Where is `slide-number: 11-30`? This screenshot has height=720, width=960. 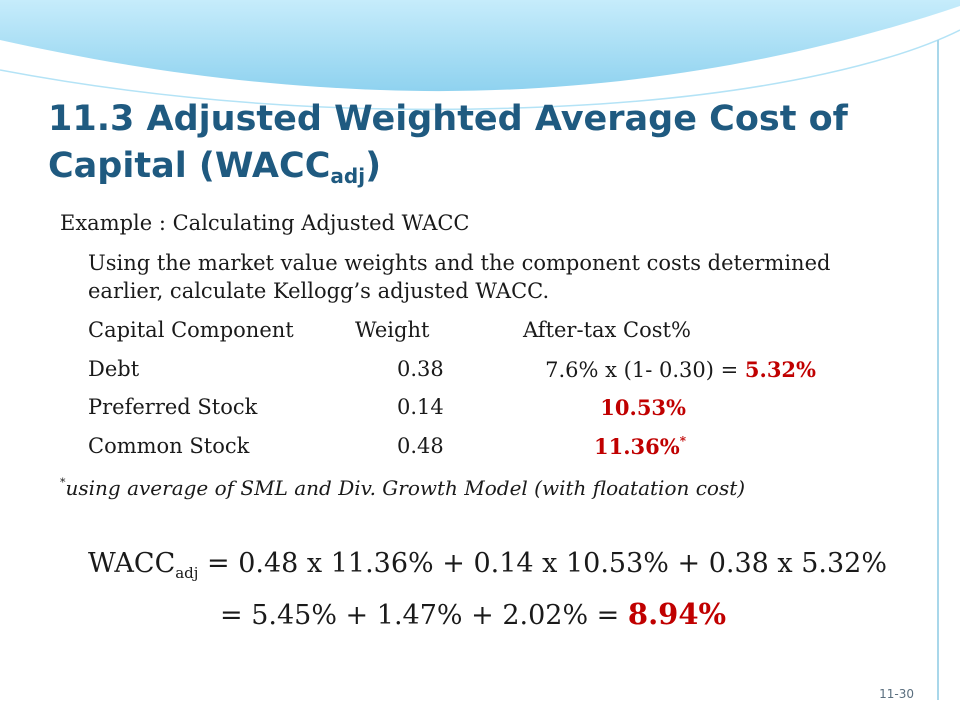 slide-number: 11-30 is located at coordinates (896, 694).